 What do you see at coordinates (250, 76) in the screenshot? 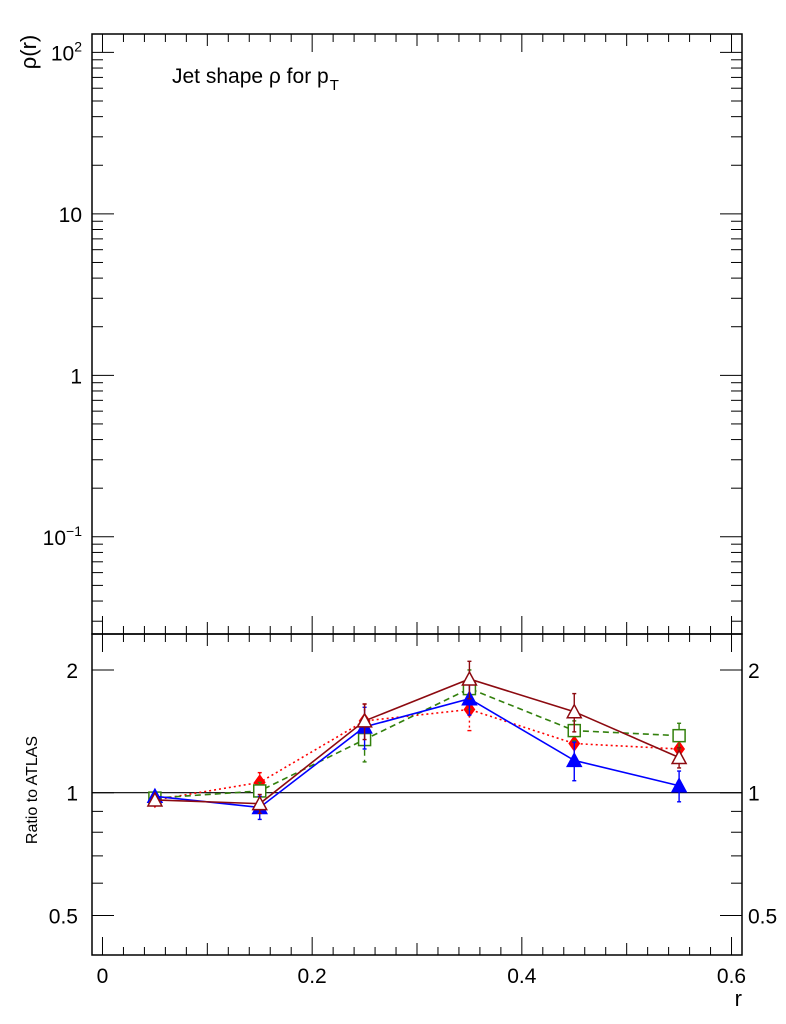
I see `plot-annotation-main: Jet shape ρ for p` at bounding box center [250, 76].